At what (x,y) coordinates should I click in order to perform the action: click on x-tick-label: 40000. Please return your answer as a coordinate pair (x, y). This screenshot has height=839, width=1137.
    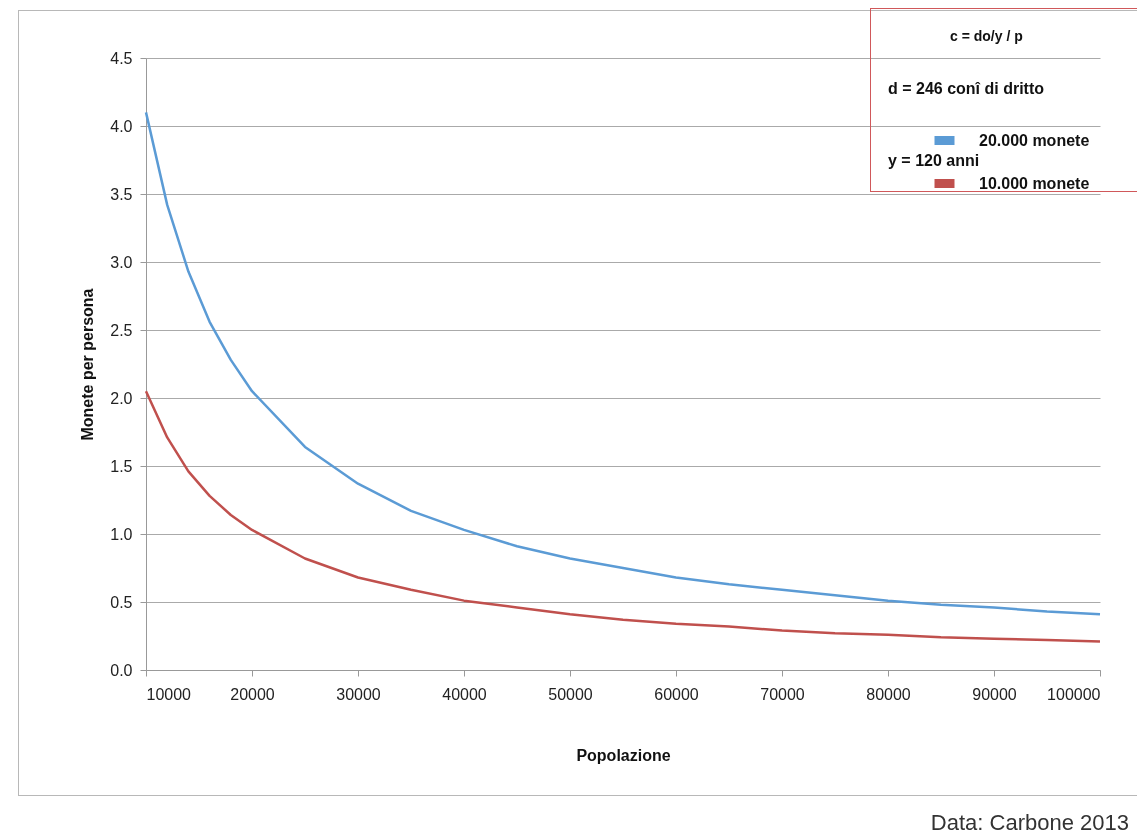
    Looking at the image, I should click on (464, 694).